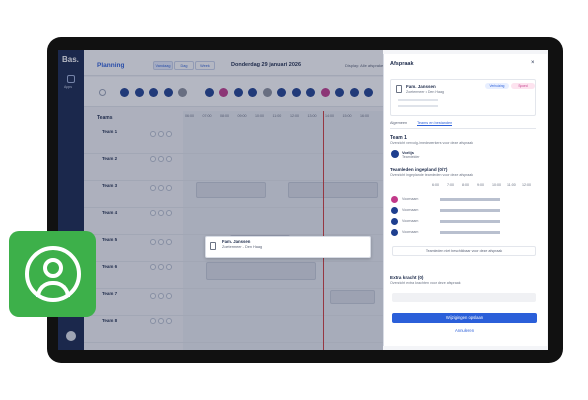 The image size is (588, 400). What do you see at coordinates (395, 154) in the screenshot?
I see `leader-avatar` at bounding box center [395, 154].